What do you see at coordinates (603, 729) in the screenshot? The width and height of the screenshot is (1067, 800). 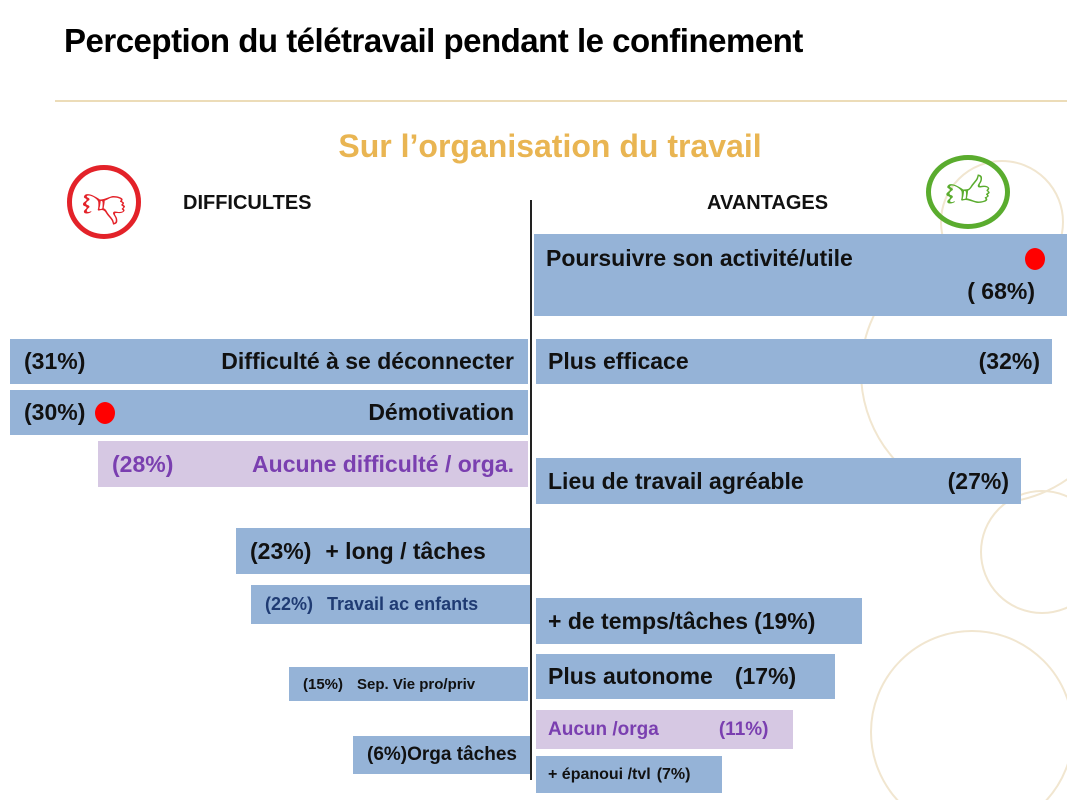 I see `bar-category-label: Aucun /orga` at bounding box center [603, 729].